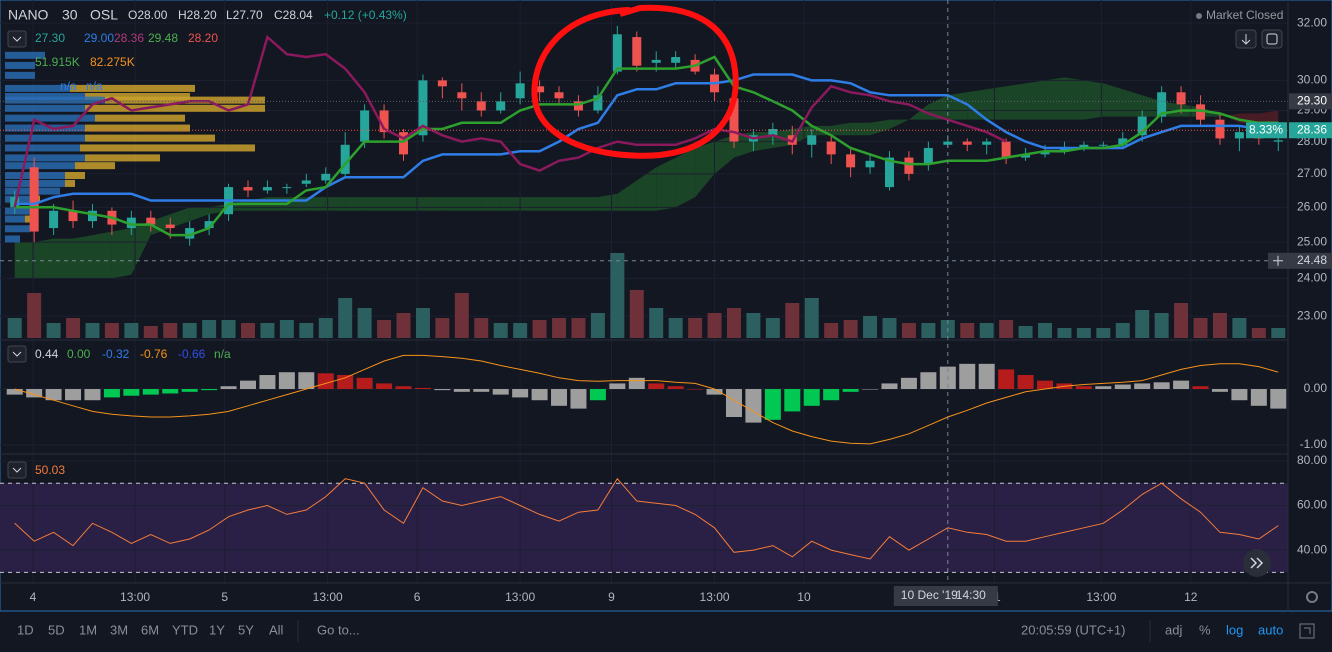  What do you see at coordinates (1266, 129) in the screenshot?
I see `change-label: 8.33%` at bounding box center [1266, 129].